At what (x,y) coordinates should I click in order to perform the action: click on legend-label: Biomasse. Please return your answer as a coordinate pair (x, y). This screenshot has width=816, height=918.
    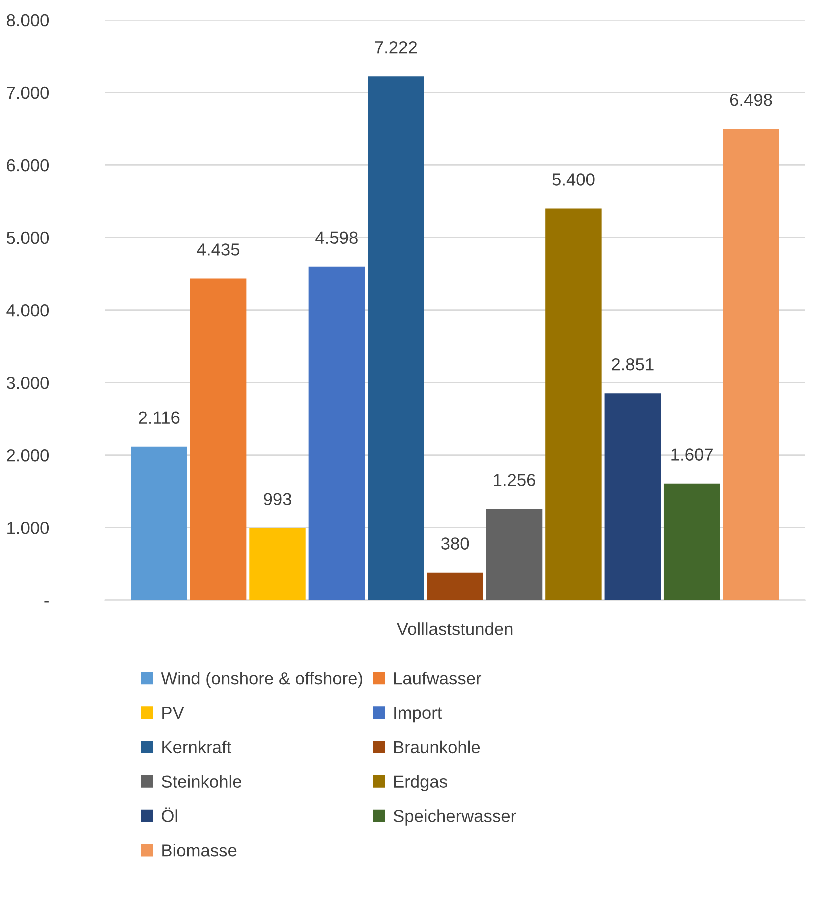
    Looking at the image, I should click on (199, 850).